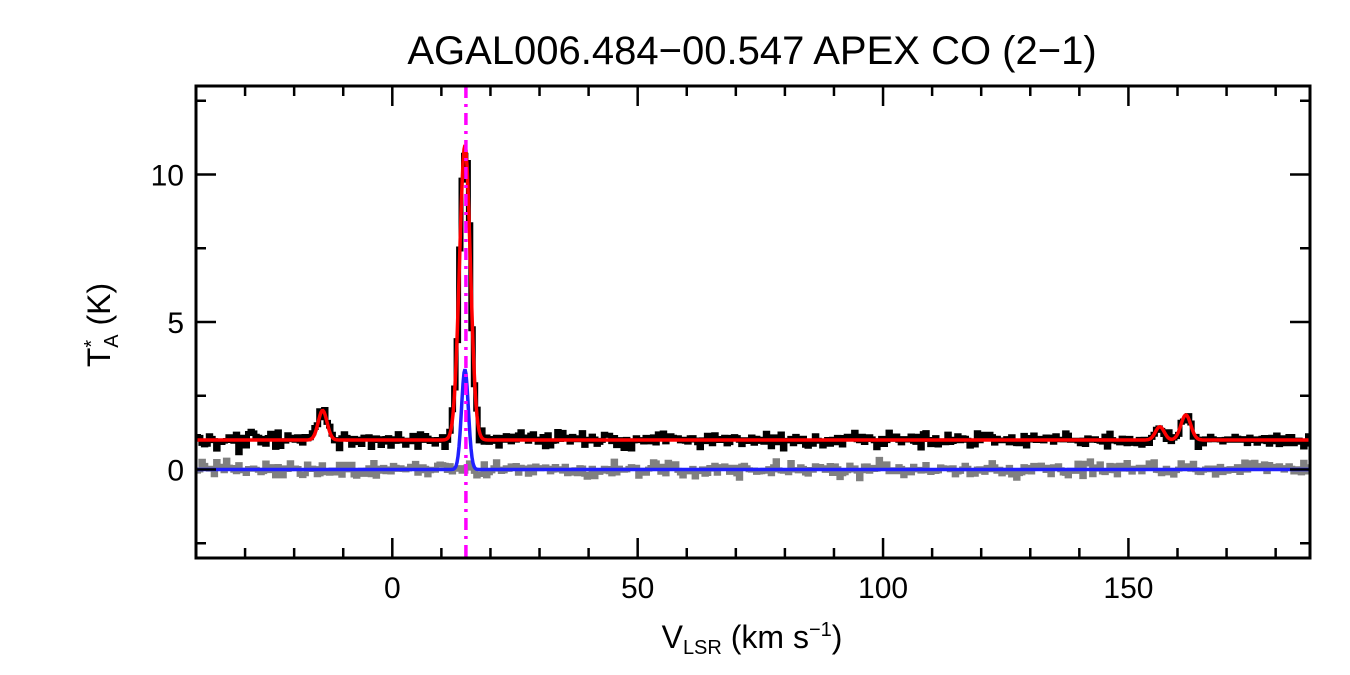 Image resolution: width=1350 pixels, height=675 pixels. Describe the element at coordinates (99, 309) in the screenshot. I see `y-label-unit: (K)` at that location.